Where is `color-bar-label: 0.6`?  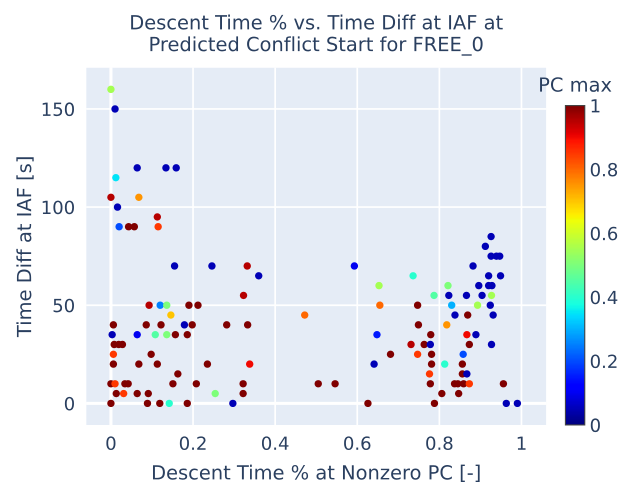
color-bar-label: 0.6 is located at coordinates (604, 233).